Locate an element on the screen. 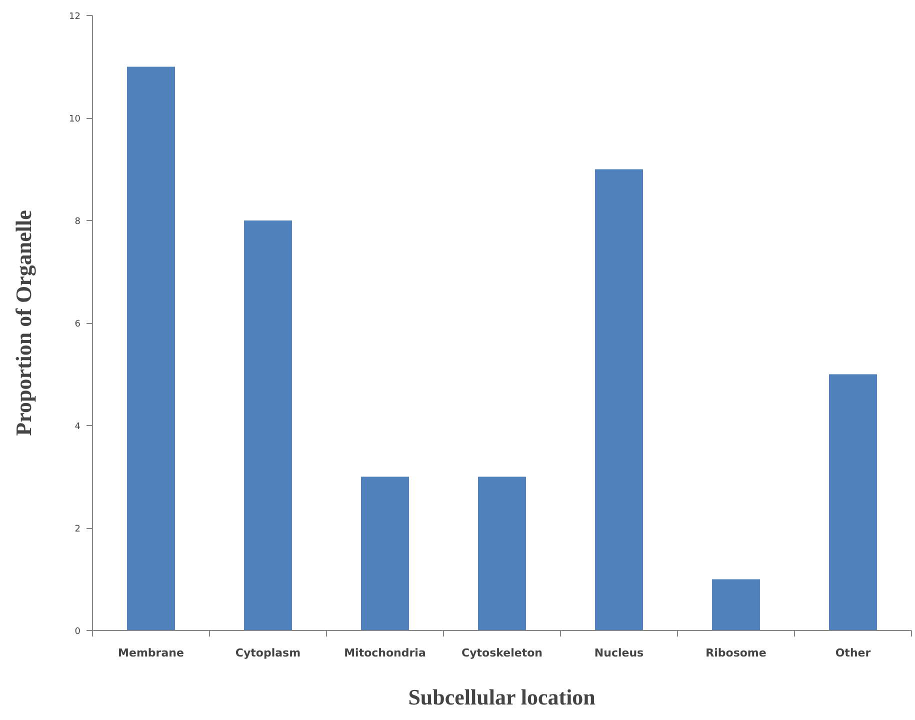 The image size is (915, 720). y-tick-label: 8 is located at coordinates (77, 222).